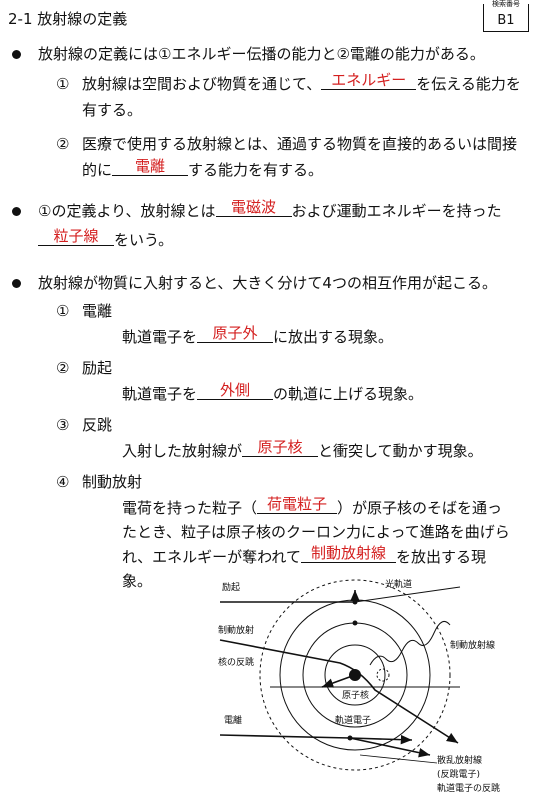  I want to click on electron-recoil, so click(381, 739).